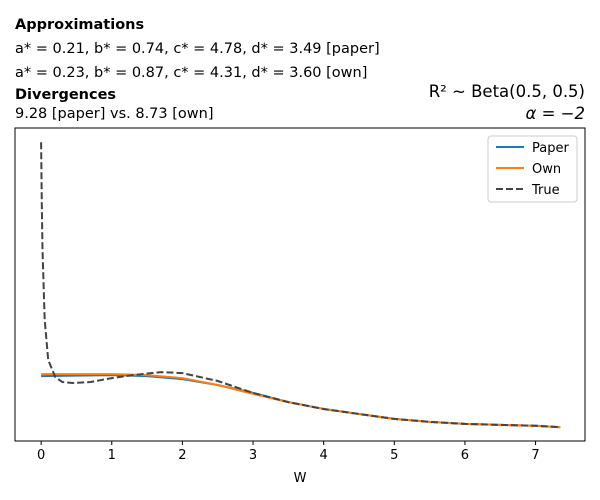 The image size is (600, 500). Describe the element at coordinates (394, 455) in the screenshot. I see `x-tick-label: 5` at that location.